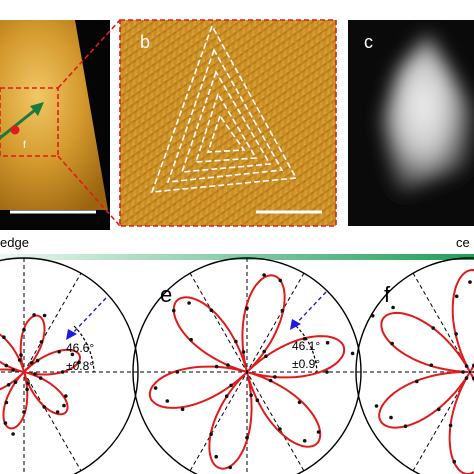 Image resolution: width=474 pixels, height=474 pixels. I want to click on gradient-bar-left-label: edge, so click(14, 242).